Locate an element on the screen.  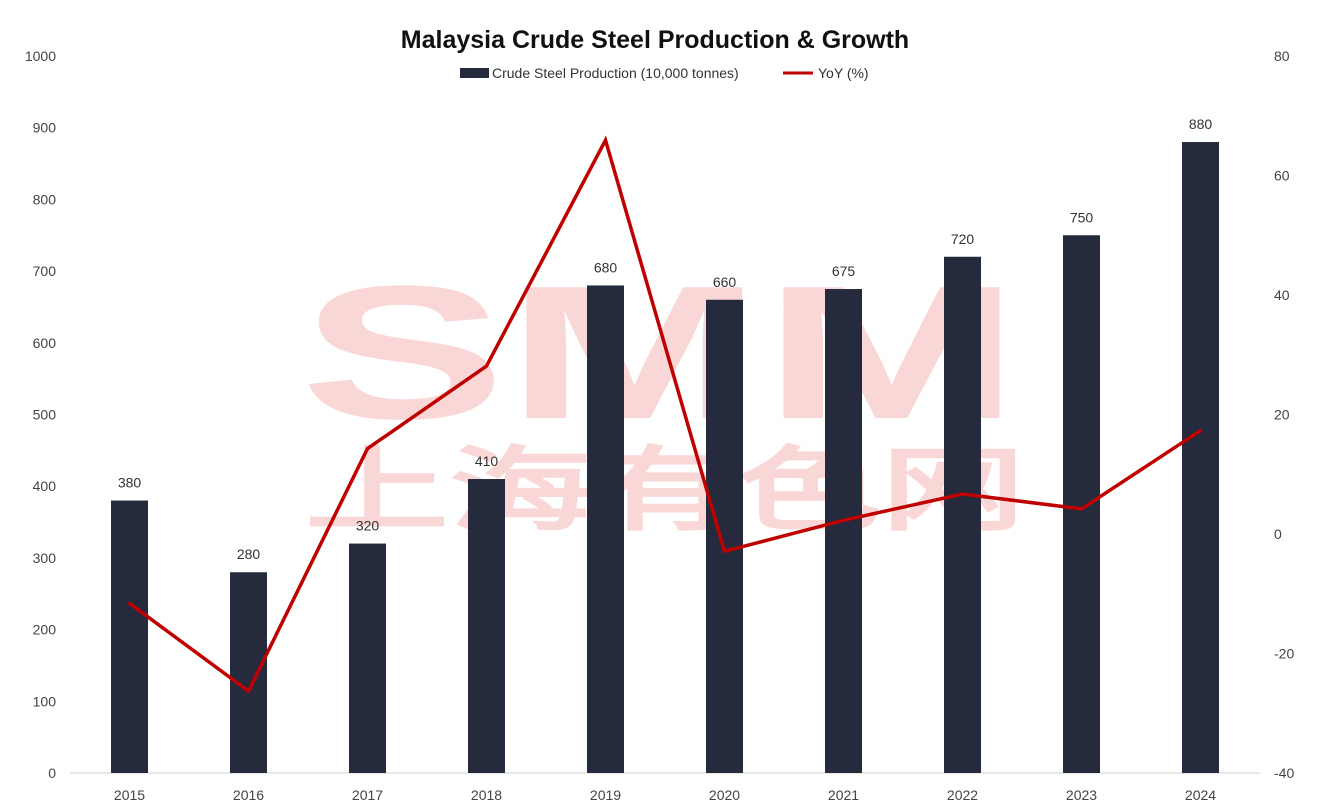
y-axis-left: 0 100 200 300 400 500 600 700 800 900 1000 is located at coordinates (40, 414).